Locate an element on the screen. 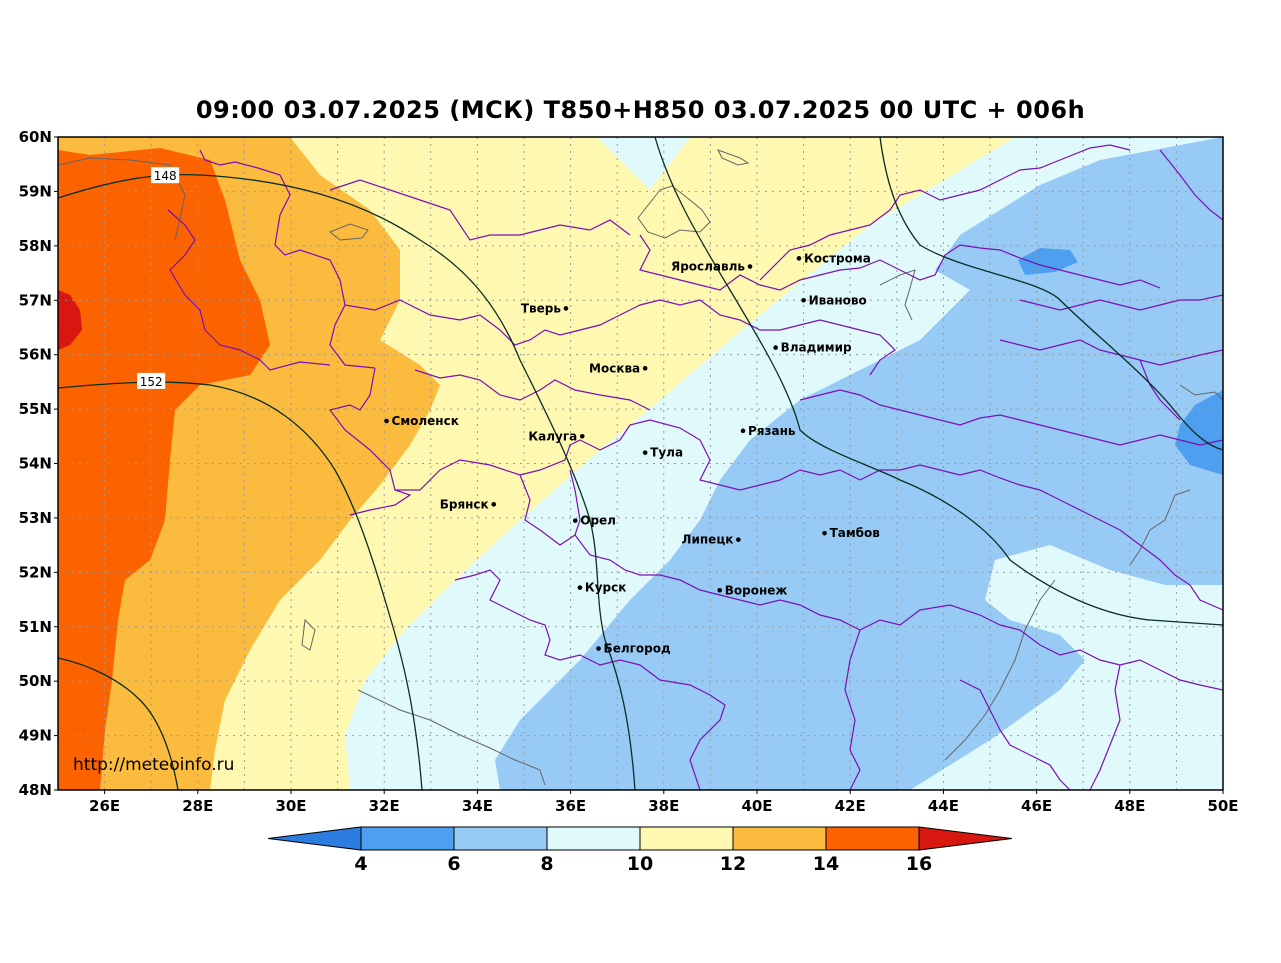 The image size is (1281, 963). colorbar-tick-label: 4 is located at coordinates (360, 864).